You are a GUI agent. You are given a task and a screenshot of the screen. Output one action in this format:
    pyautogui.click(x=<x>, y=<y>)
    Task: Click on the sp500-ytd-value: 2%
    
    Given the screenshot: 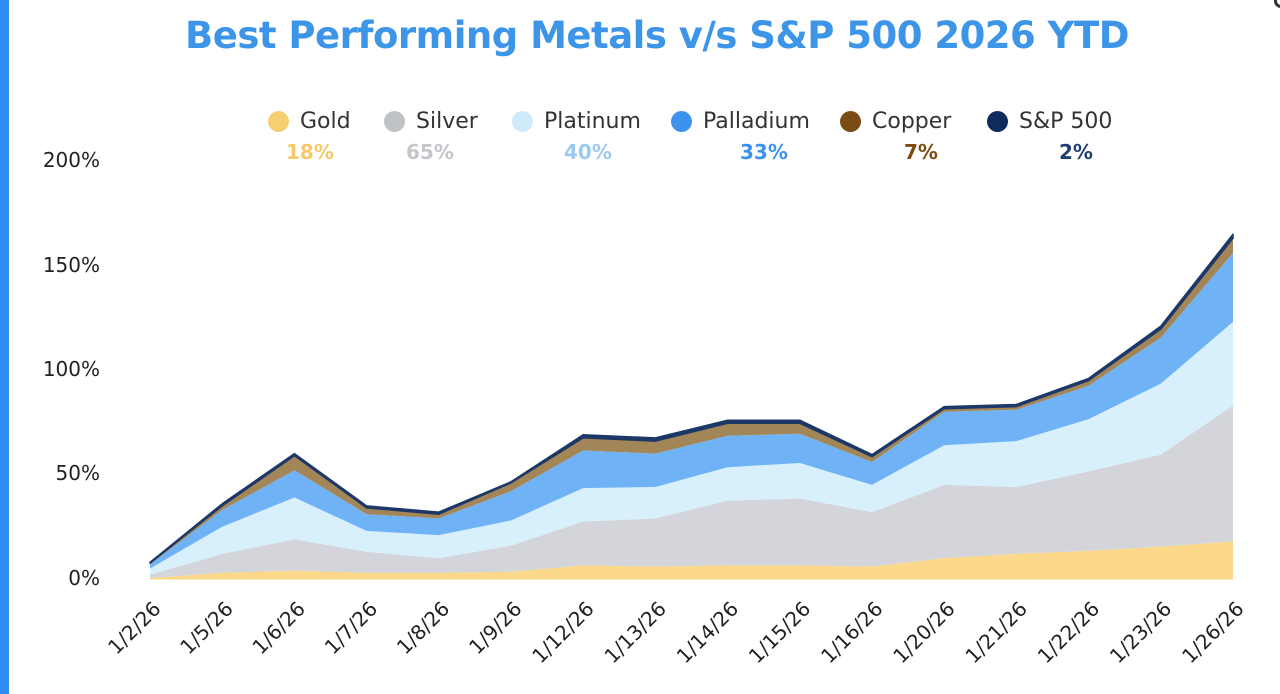 What is the action you would take?
    pyautogui.click(x=1076, y=152)
    